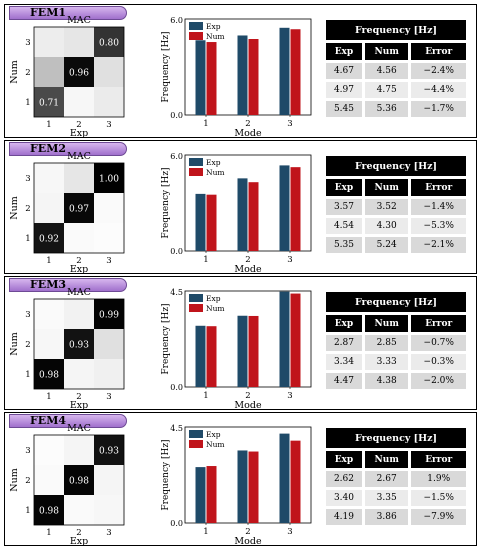 The width and height of the screenshot is (481, 550). I want to click on table-cell: 4.97, so click(344, 90).